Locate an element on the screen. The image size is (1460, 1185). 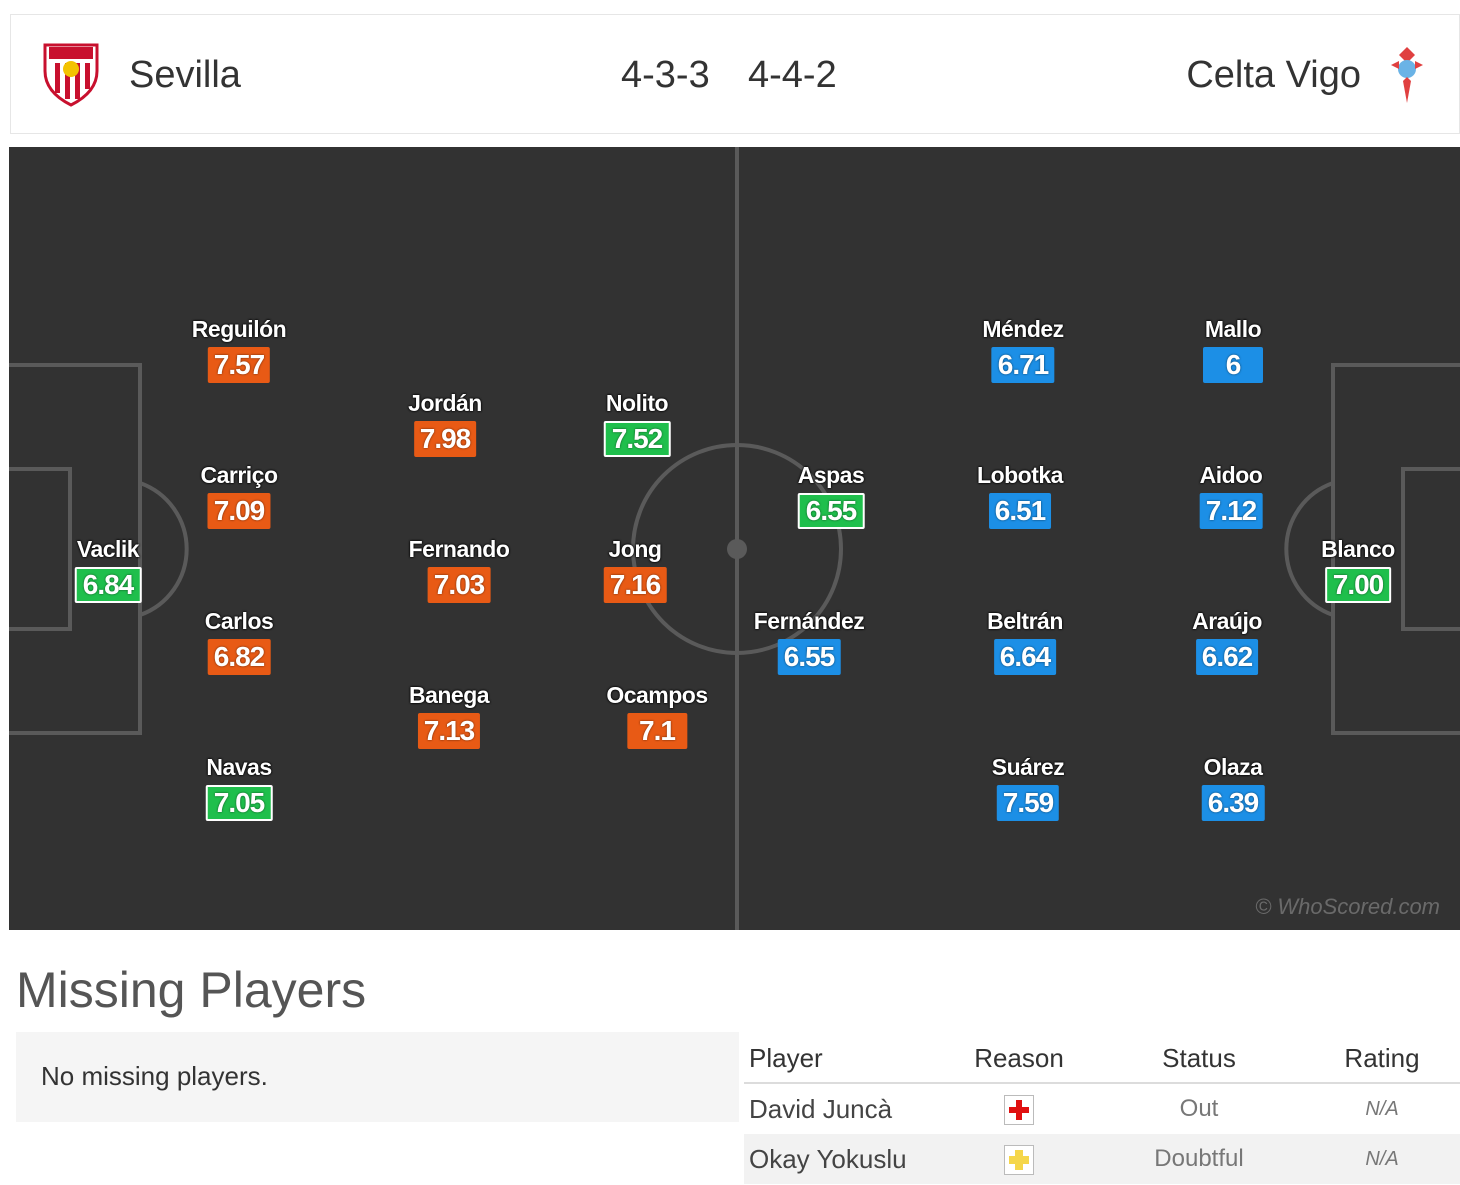
player-rating: 7.03 is located at coordinates (459, 585).